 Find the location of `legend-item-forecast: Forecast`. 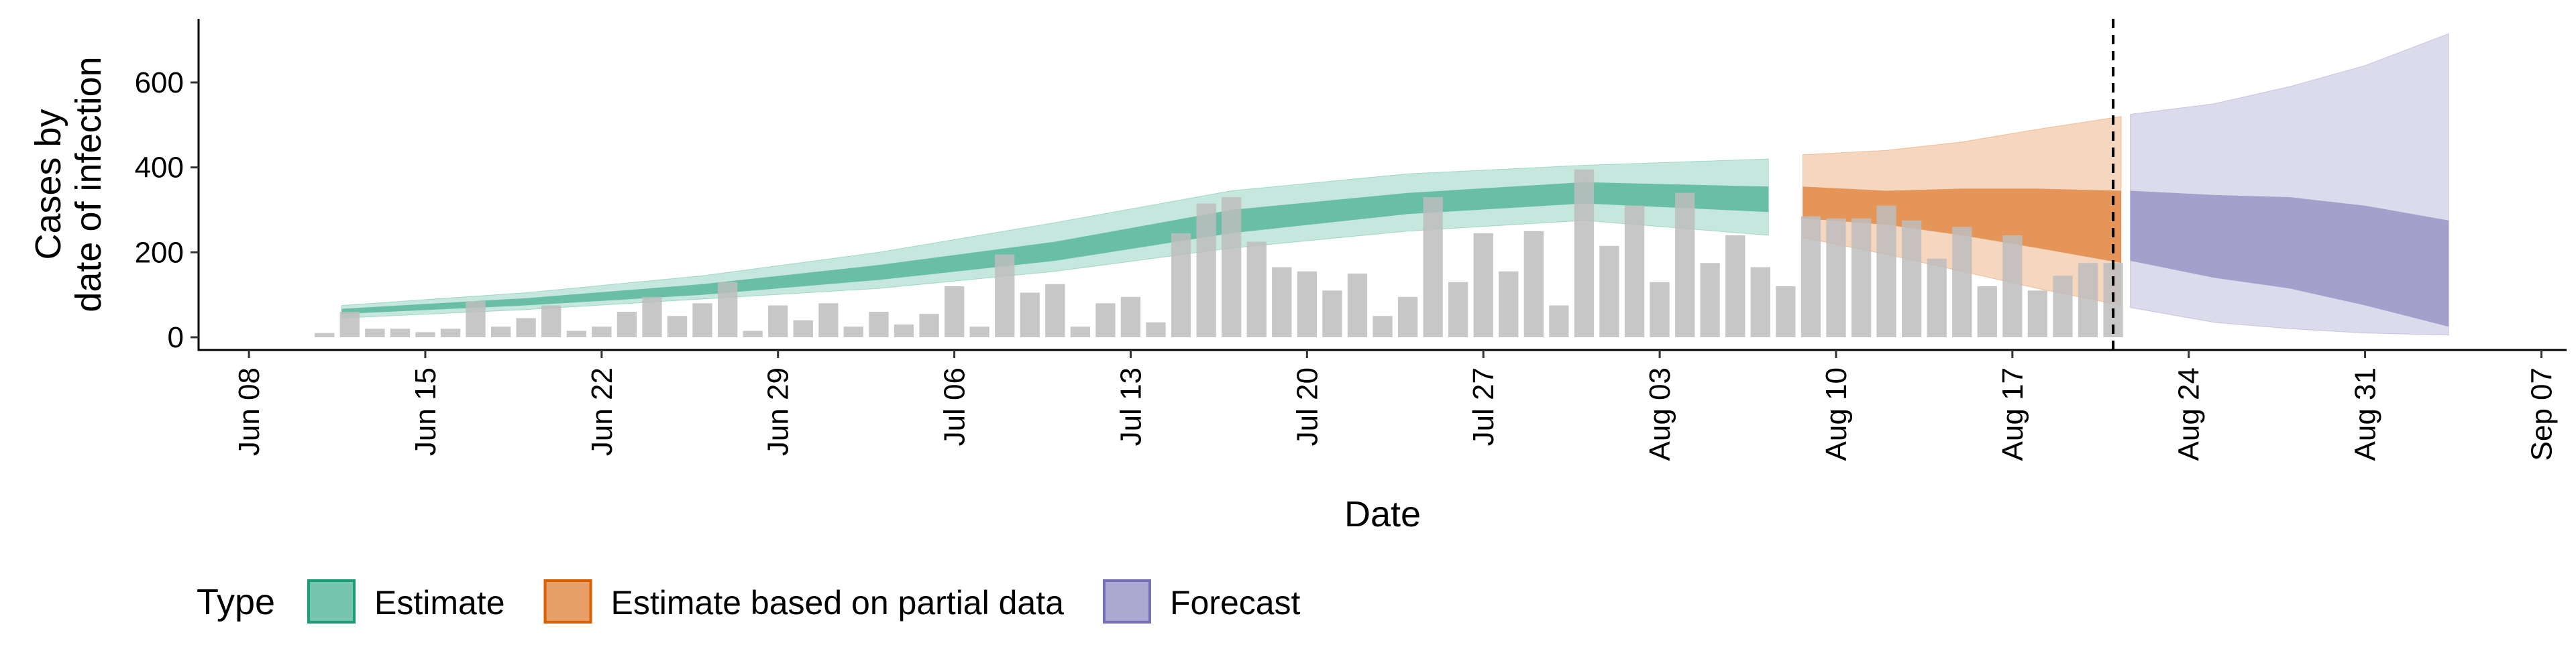

legend-item-forecast: Forecast is located at coordinates (1201, 602).